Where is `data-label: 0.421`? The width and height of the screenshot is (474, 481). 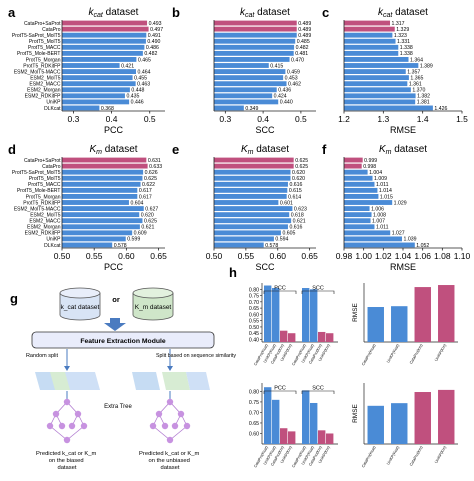
data-label: 0.421 is located at coordinates (127, 66).